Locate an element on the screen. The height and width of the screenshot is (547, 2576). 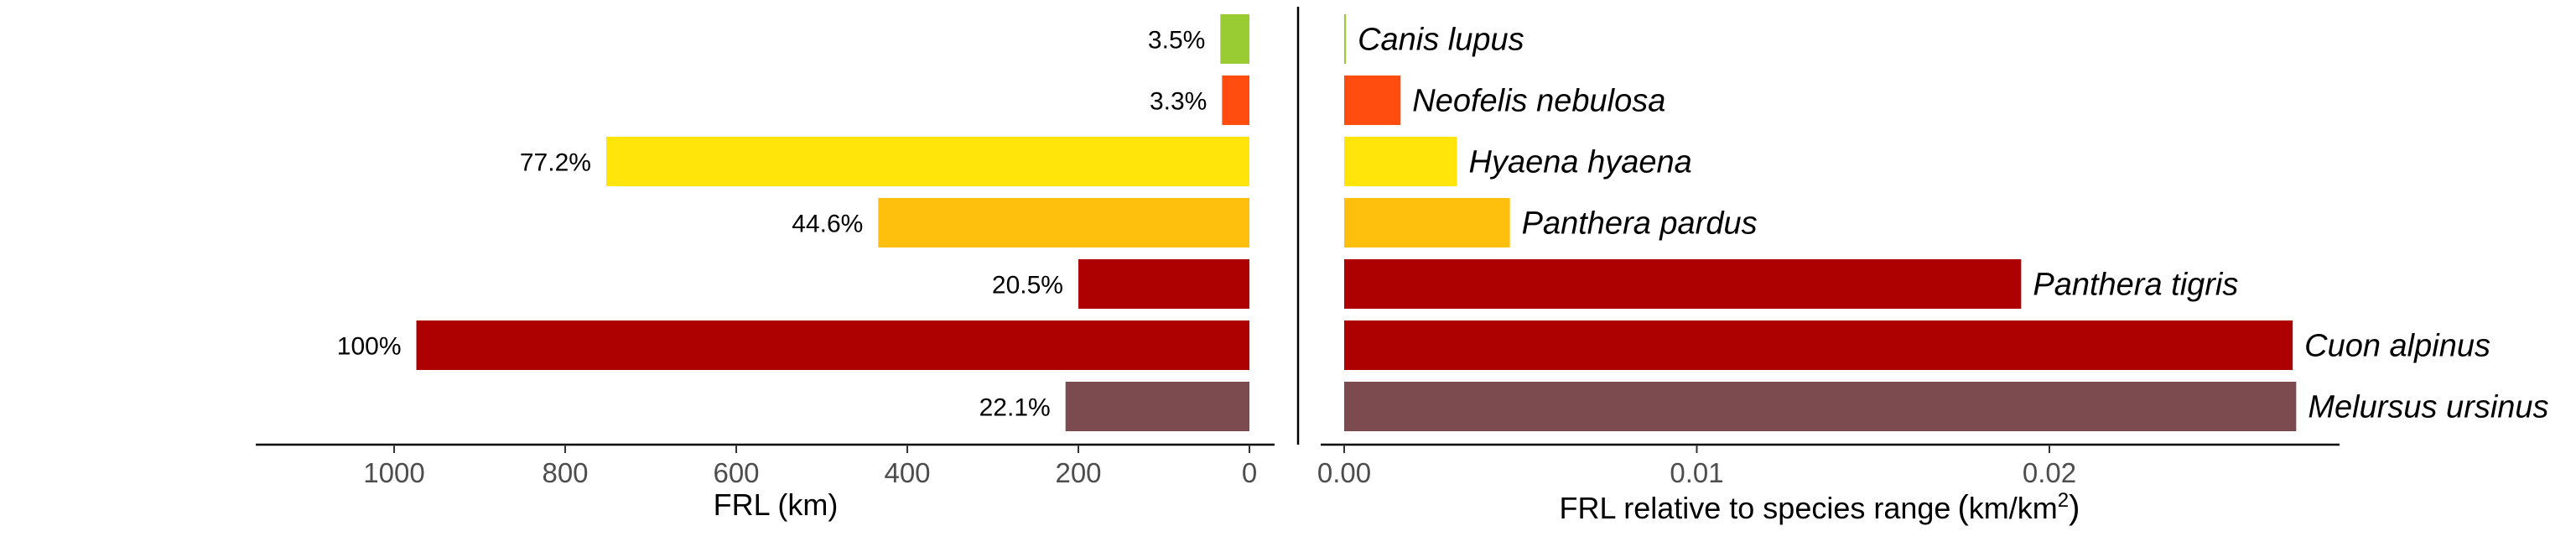
species-label-6: Cuon alpinus is located at coordinates (2397, 346).